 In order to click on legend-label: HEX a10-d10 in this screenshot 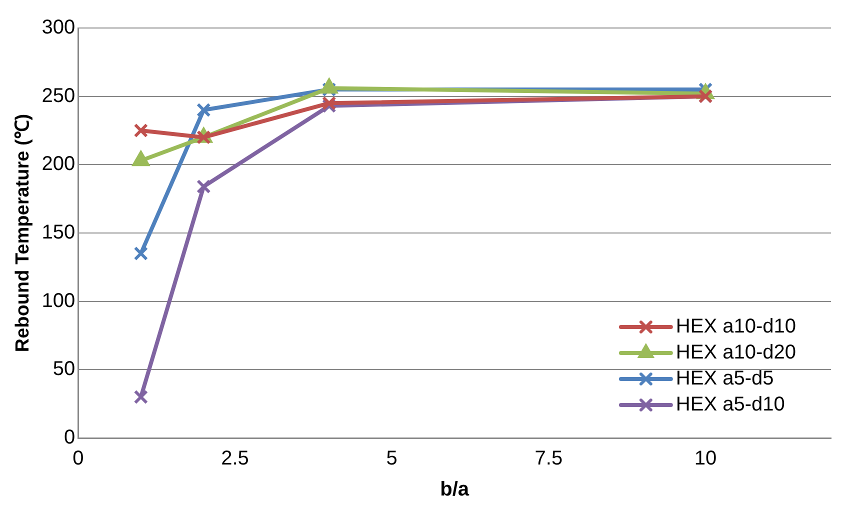, I will do `click(736, 327)`.